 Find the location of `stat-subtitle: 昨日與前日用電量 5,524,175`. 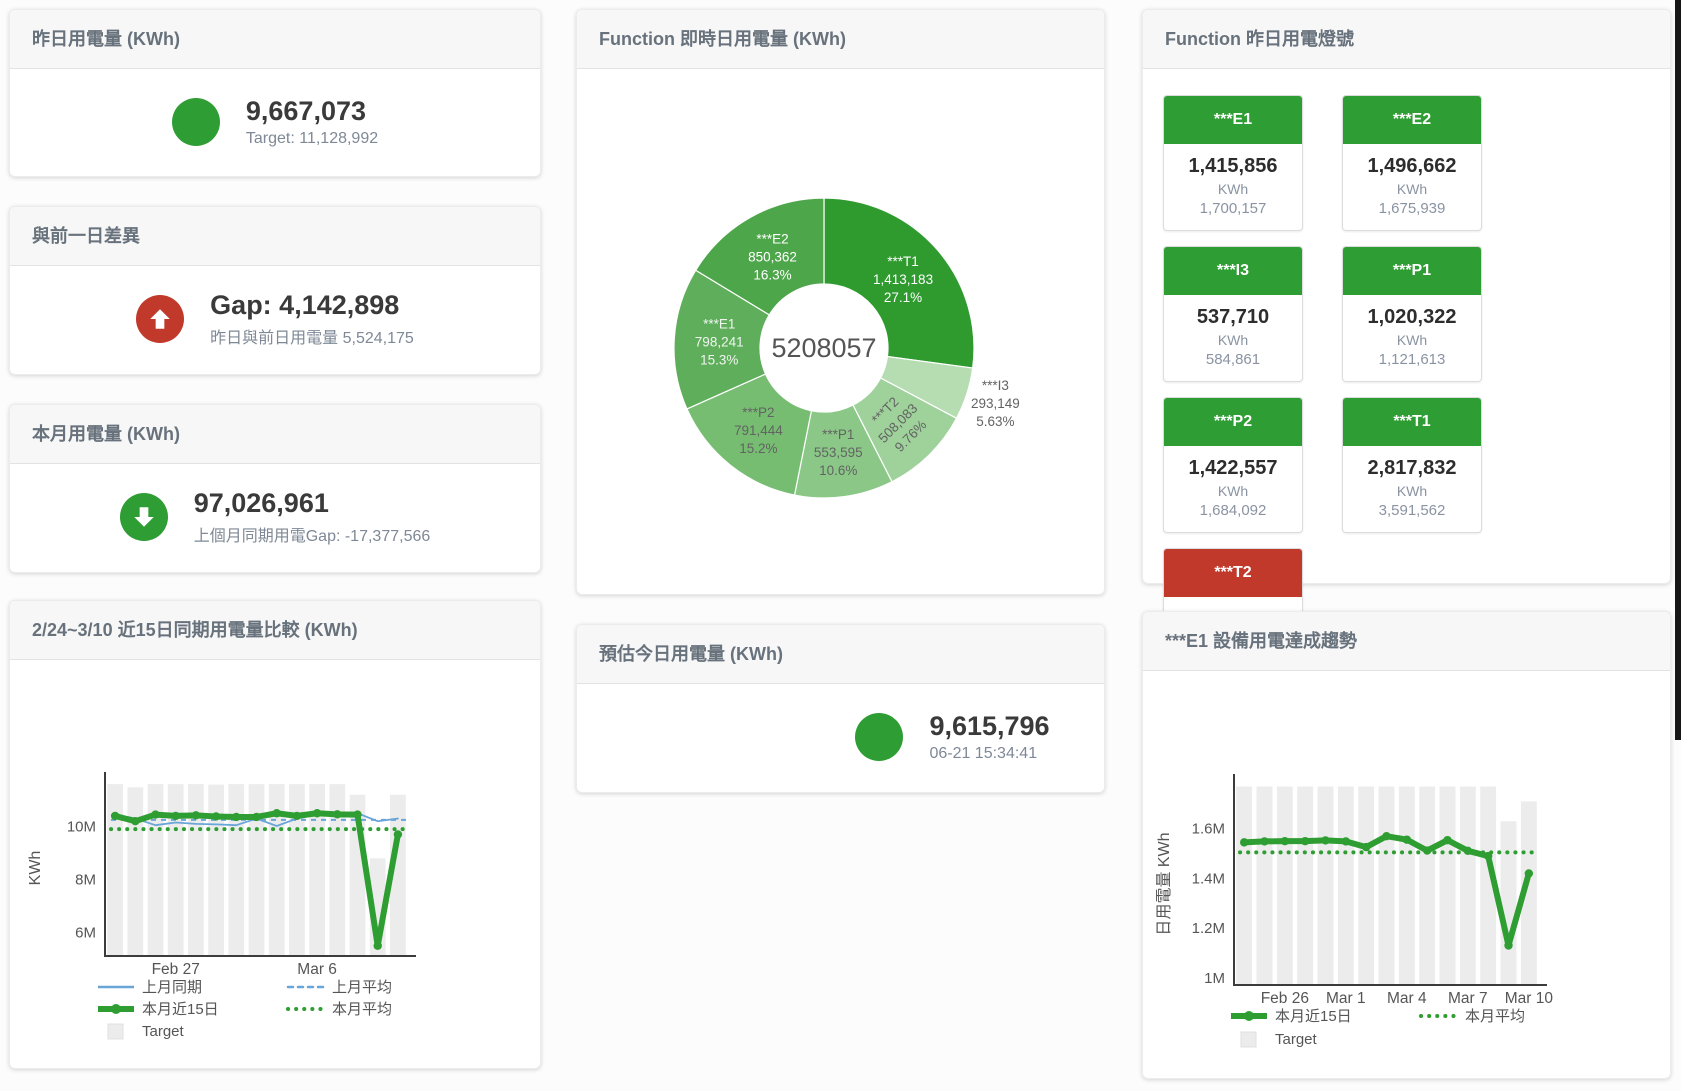

stat-subtitle: 昨日與前日用電量 5,524,175 is located at coordinates (312, 339).